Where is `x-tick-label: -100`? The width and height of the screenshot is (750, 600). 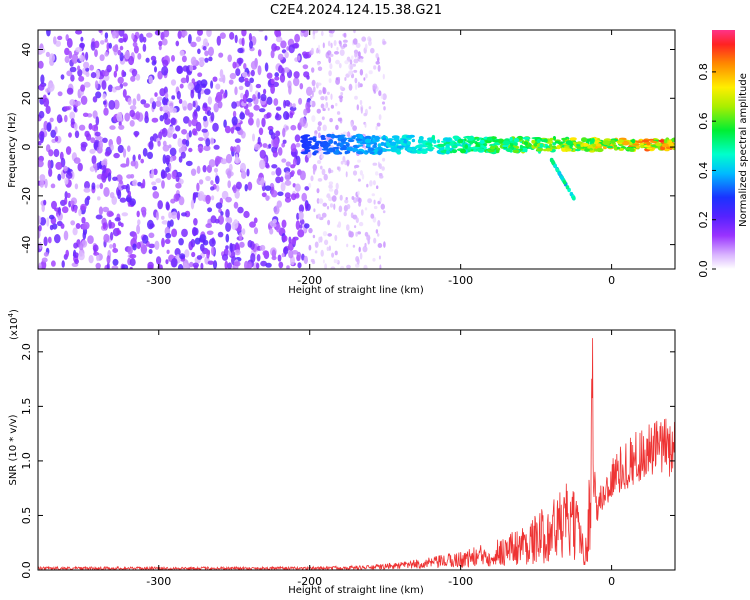 x-tick-label: -100 is located at coordinates (460, 581).